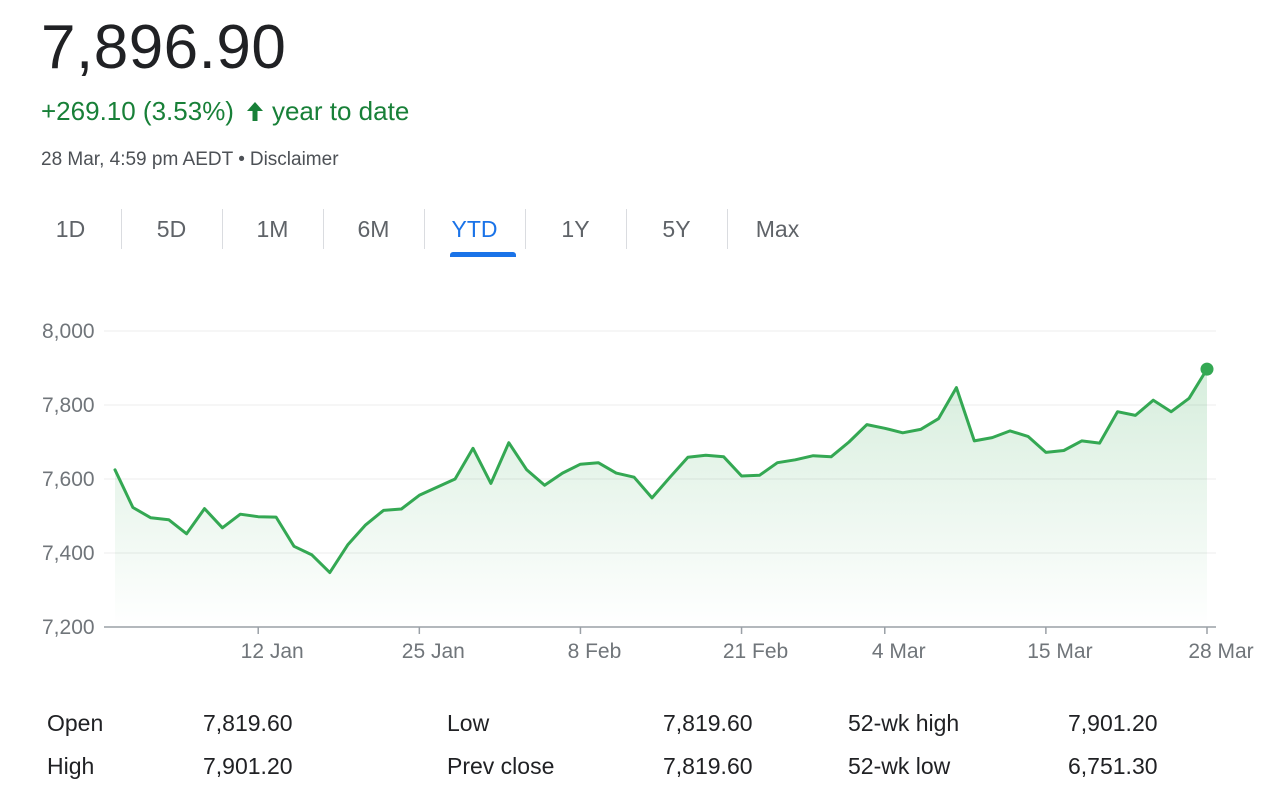 This screenshot has height=796, width=1276. What do you see at coordinates (899, 651) in the screenshot?
I see `x-tick-label: 4 Mar` at bounding box center [899, 651].